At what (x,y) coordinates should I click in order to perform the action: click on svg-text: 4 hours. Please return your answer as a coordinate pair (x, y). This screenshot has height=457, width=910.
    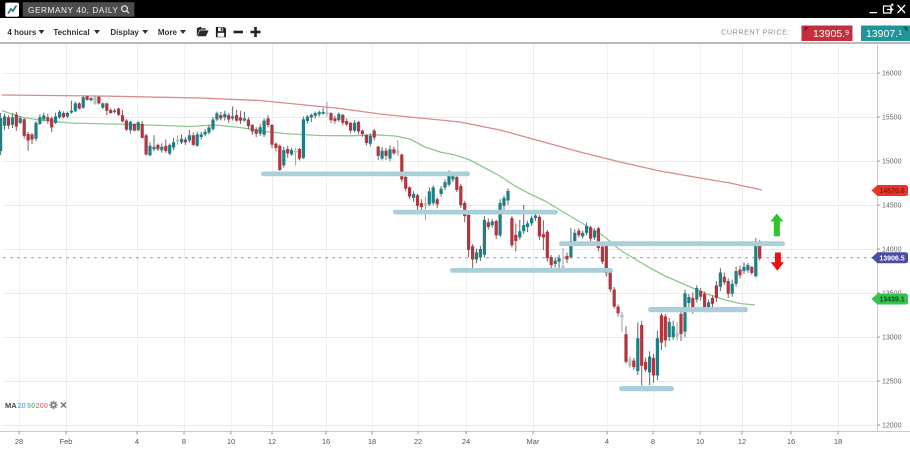
    Looking at the image, I should click on (21, 32).